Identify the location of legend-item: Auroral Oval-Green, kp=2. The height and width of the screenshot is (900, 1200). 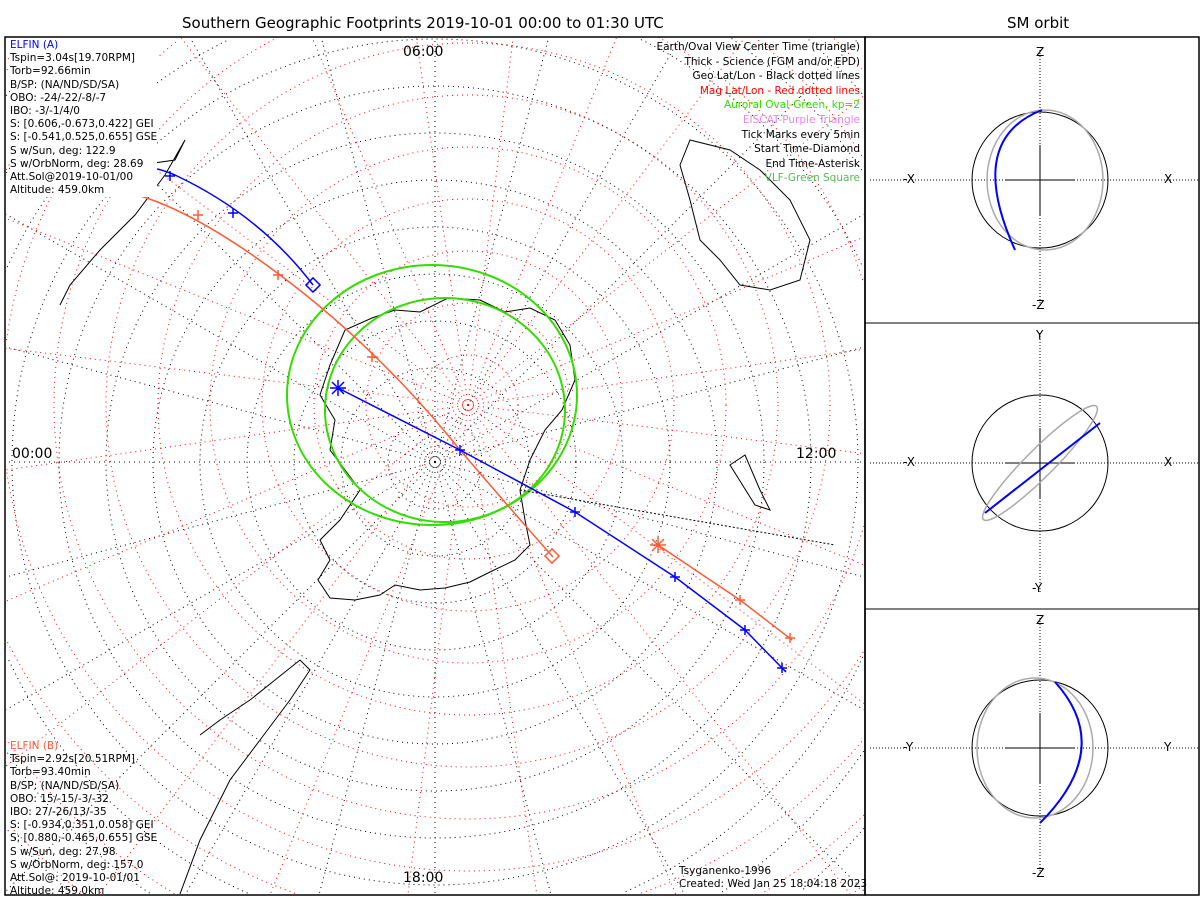
(791, 105).